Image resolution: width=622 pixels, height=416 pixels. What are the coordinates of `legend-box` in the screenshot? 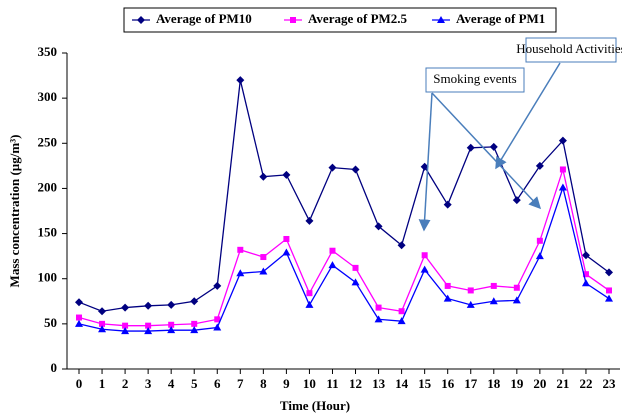 It's located at (340, 20).